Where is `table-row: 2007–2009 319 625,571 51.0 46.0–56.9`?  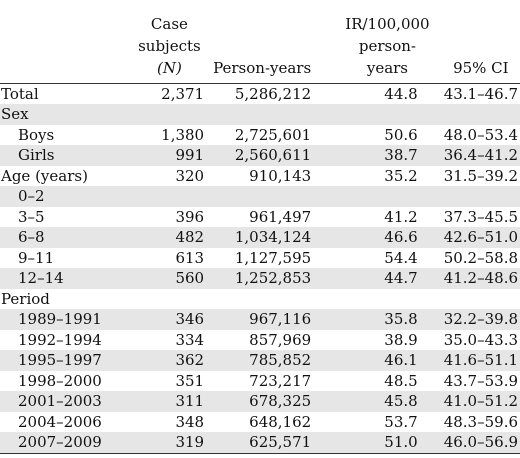
table-row: 2007–2009 319 625,571 51.0 46.0–56.9 is located at coordinates (260, 443).